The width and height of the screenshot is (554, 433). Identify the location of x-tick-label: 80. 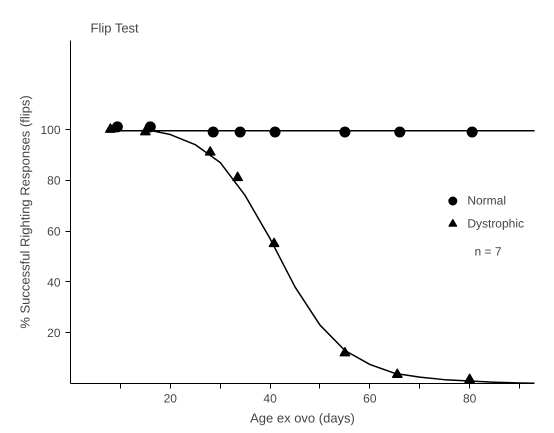
(469, 399).